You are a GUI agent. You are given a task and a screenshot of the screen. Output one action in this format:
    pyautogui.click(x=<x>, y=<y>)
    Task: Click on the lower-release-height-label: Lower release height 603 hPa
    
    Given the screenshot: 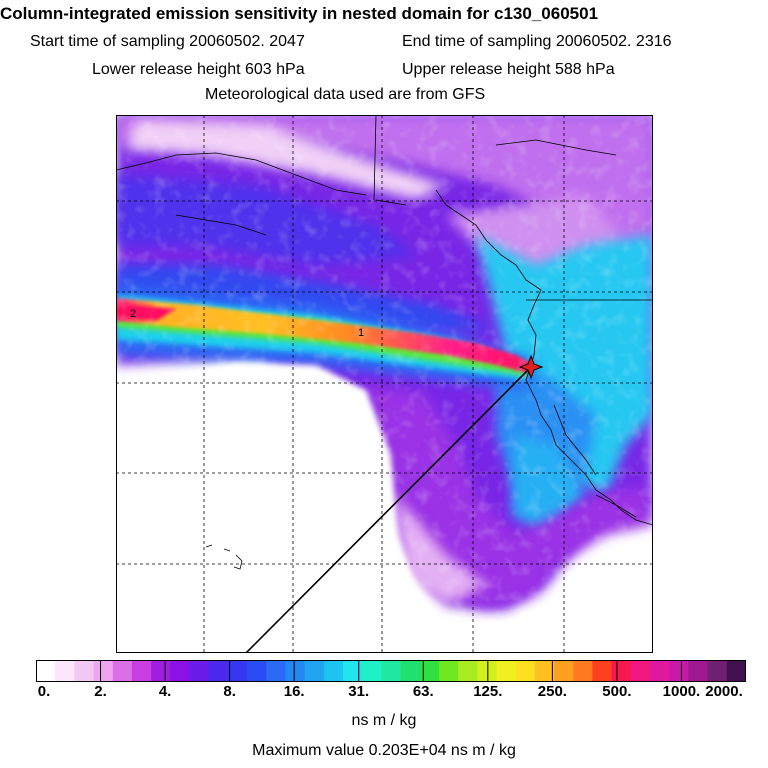 What is the action you would take?
    pyautogui.click(x=198, y=69)
    